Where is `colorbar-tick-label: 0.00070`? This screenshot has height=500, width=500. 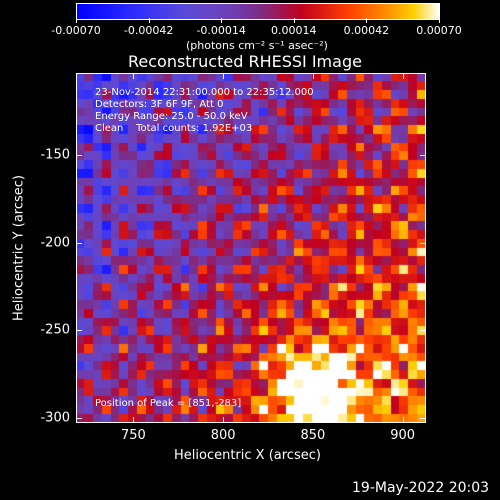 colorbar-tick-label: 0.00070 is located at coordinates (439, 30).